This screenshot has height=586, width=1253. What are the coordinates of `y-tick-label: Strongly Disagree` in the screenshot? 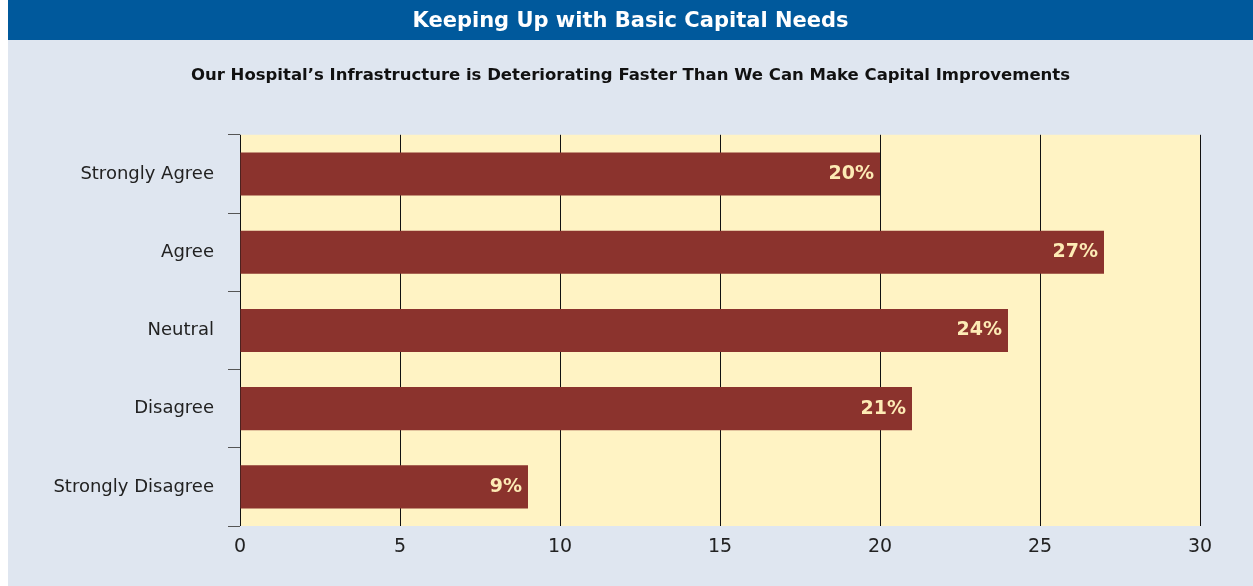 It's located at (133, 485).